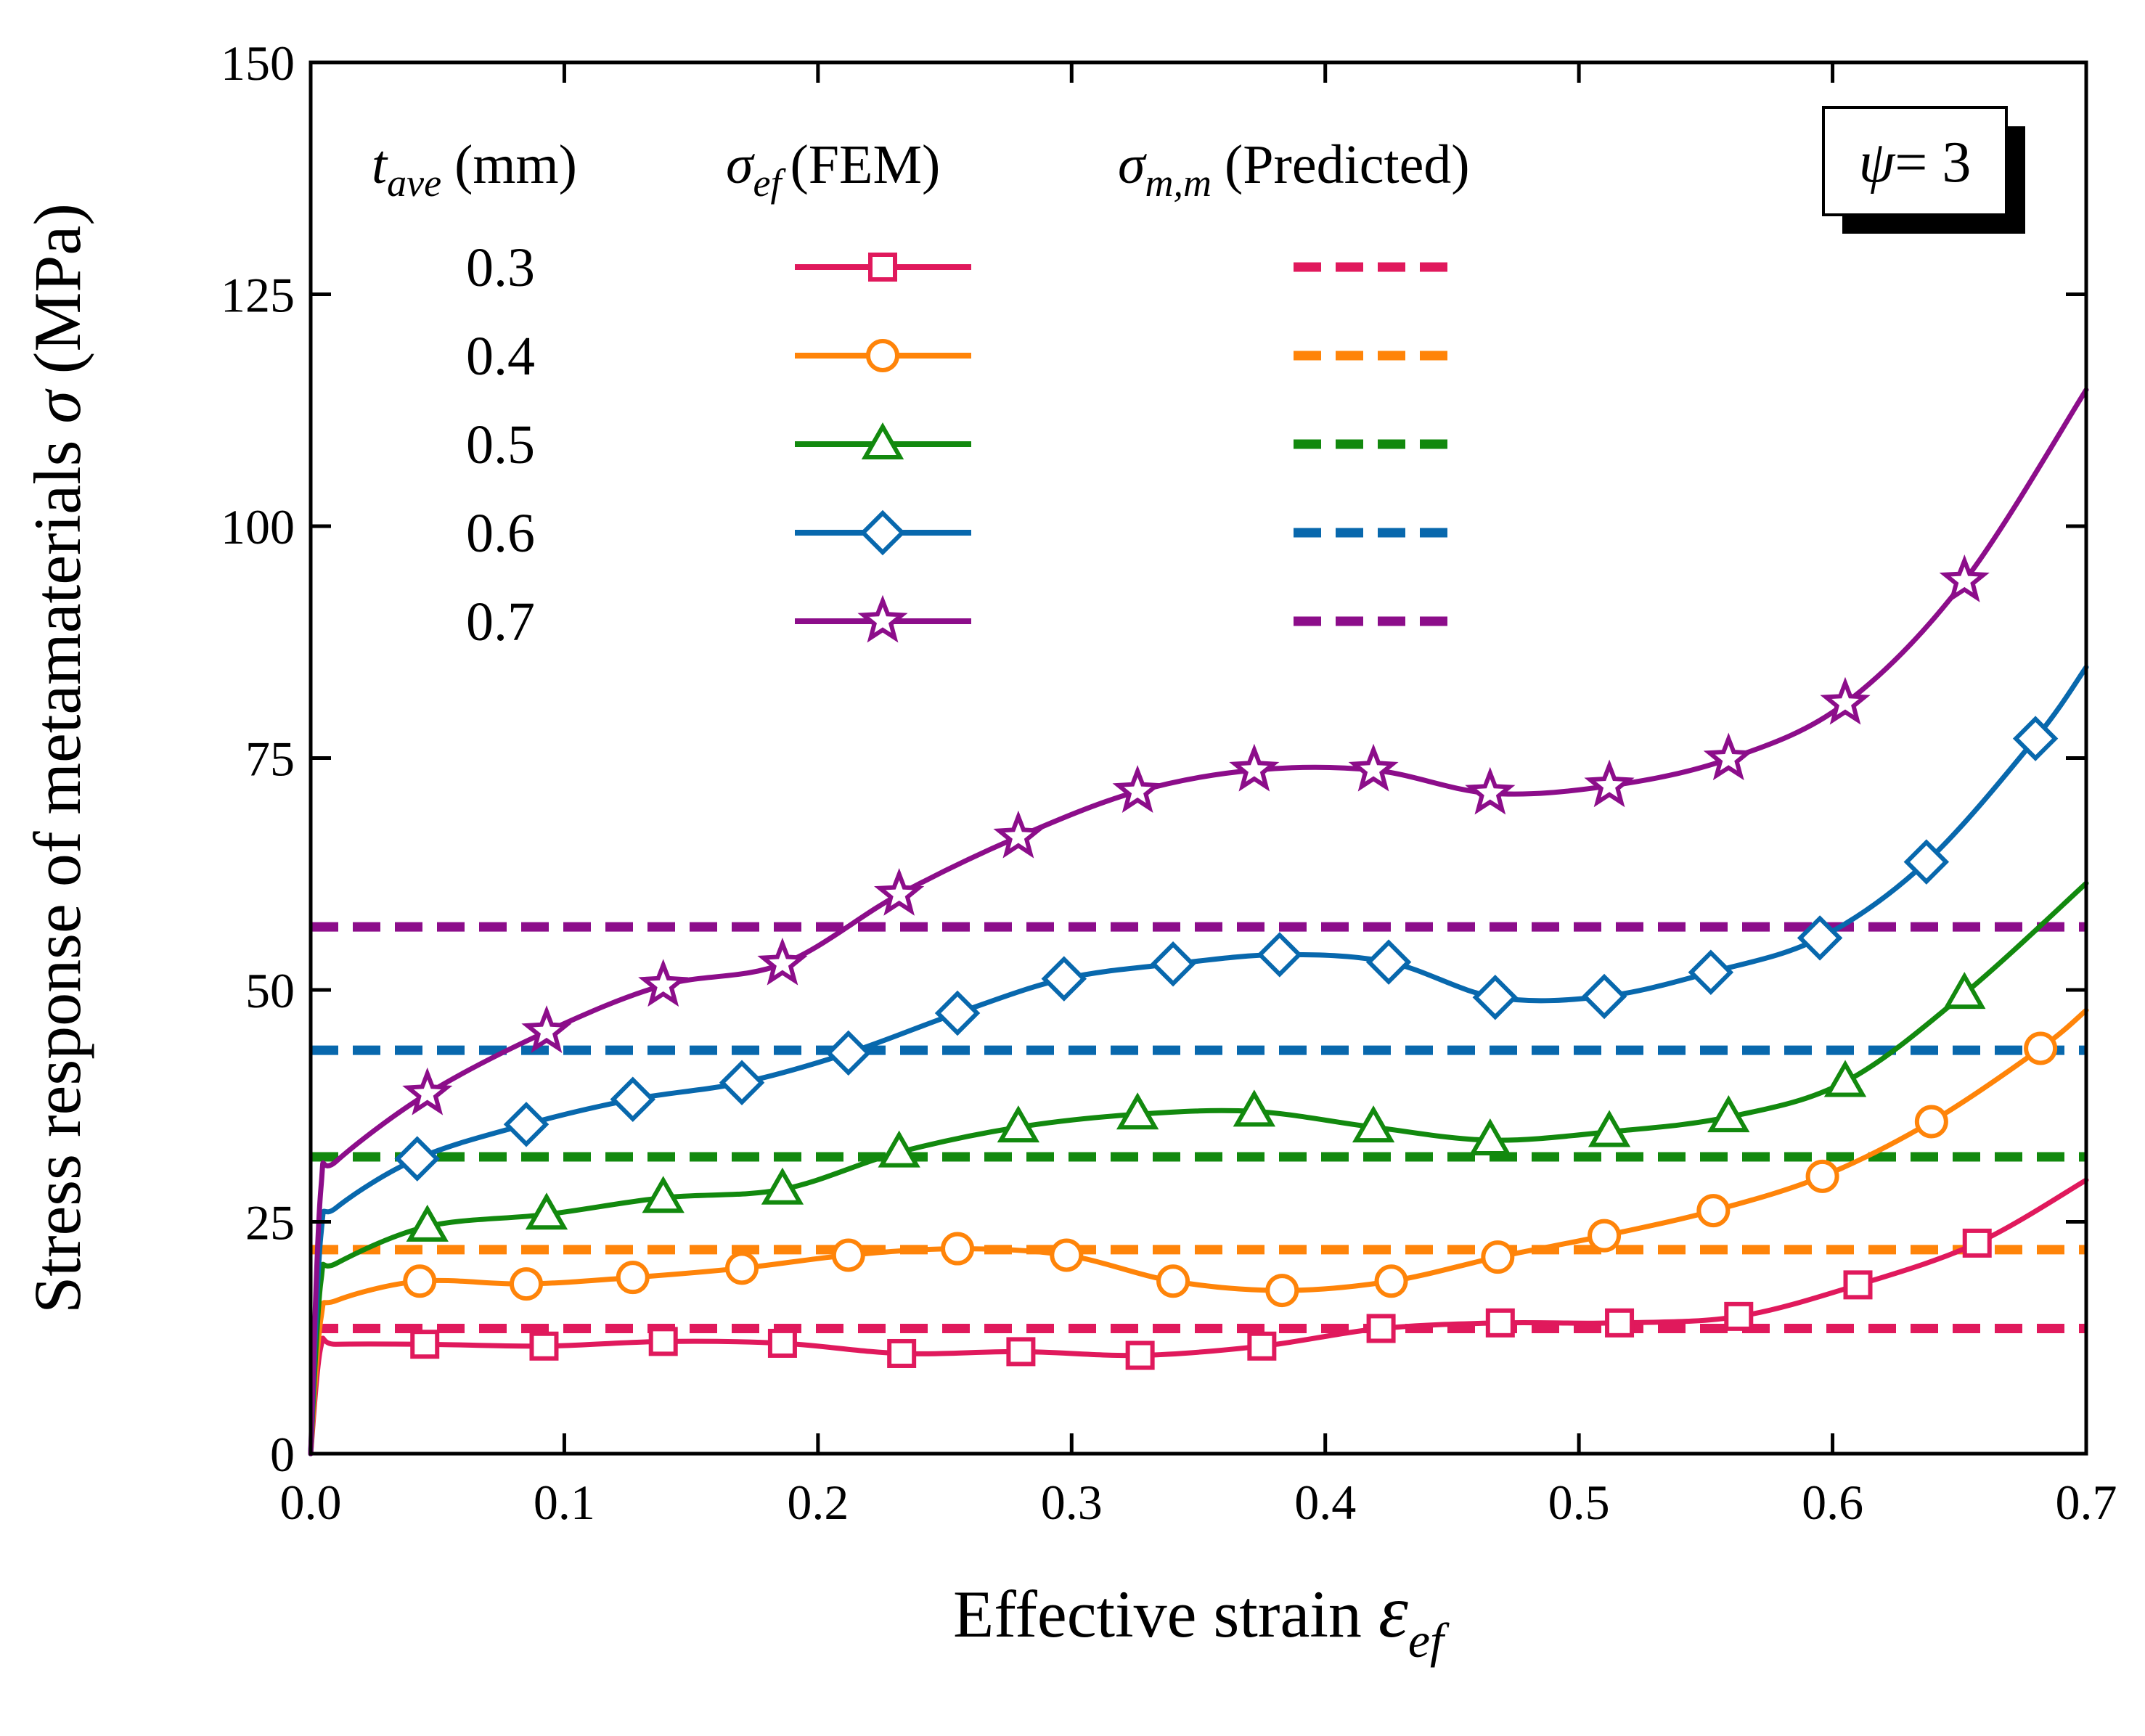  Describe the element at coordinates (1178, 183) in the screenshot. I see `legend-header-predicted-sub: m,m` at that location.